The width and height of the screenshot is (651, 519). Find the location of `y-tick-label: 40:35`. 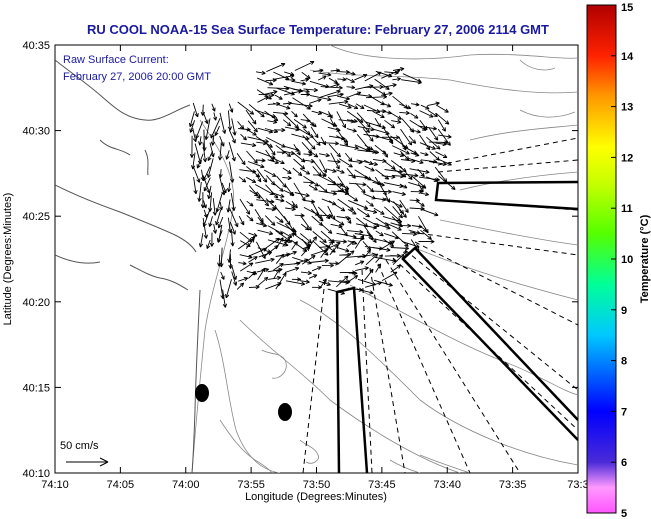

y-tick-label: 40:35 is located at coordinates (36, 46).